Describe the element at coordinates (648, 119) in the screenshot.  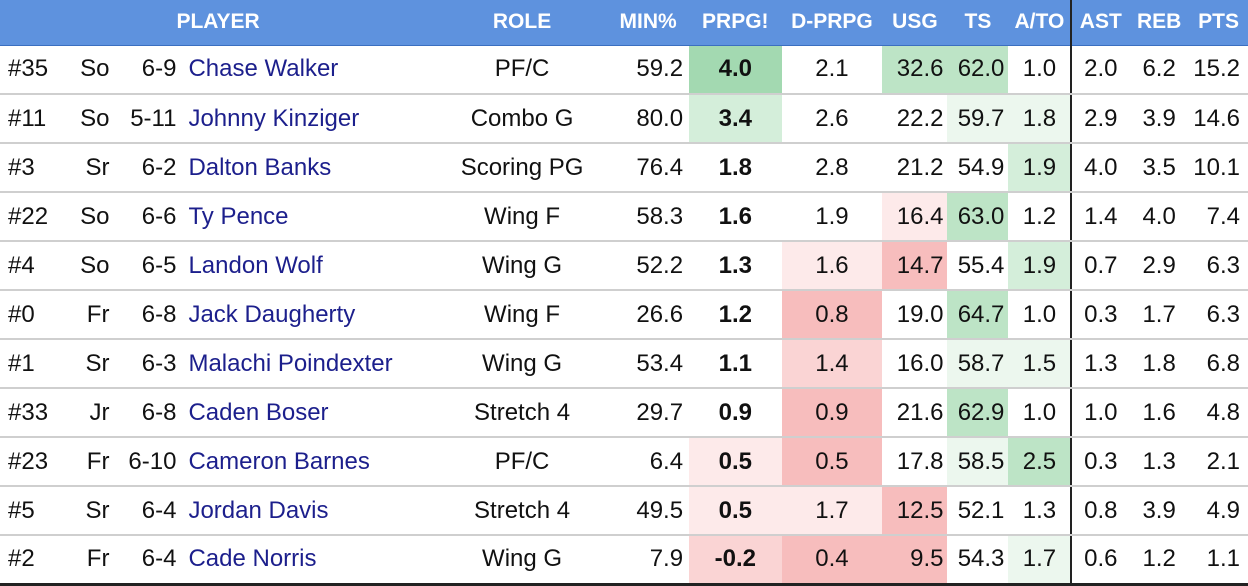
I see `min-pct-value: 80.0` at that location.